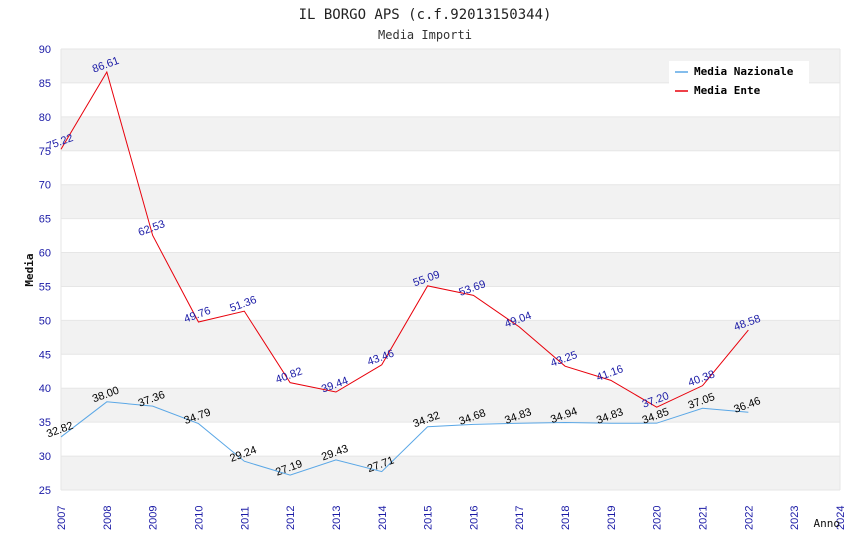 Image resolution: width=850 pixels, height=550 pixels. What do you see at coordinates (45, 355) in the screenshot?
I see `y-tick-label: 45` at bounding box center [45, 355].